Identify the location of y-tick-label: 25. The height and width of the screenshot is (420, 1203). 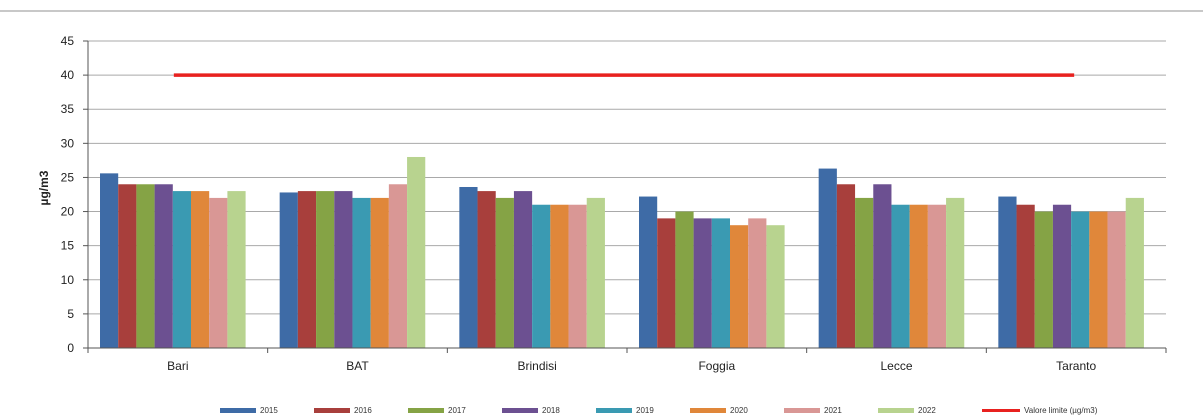
(68, 177).